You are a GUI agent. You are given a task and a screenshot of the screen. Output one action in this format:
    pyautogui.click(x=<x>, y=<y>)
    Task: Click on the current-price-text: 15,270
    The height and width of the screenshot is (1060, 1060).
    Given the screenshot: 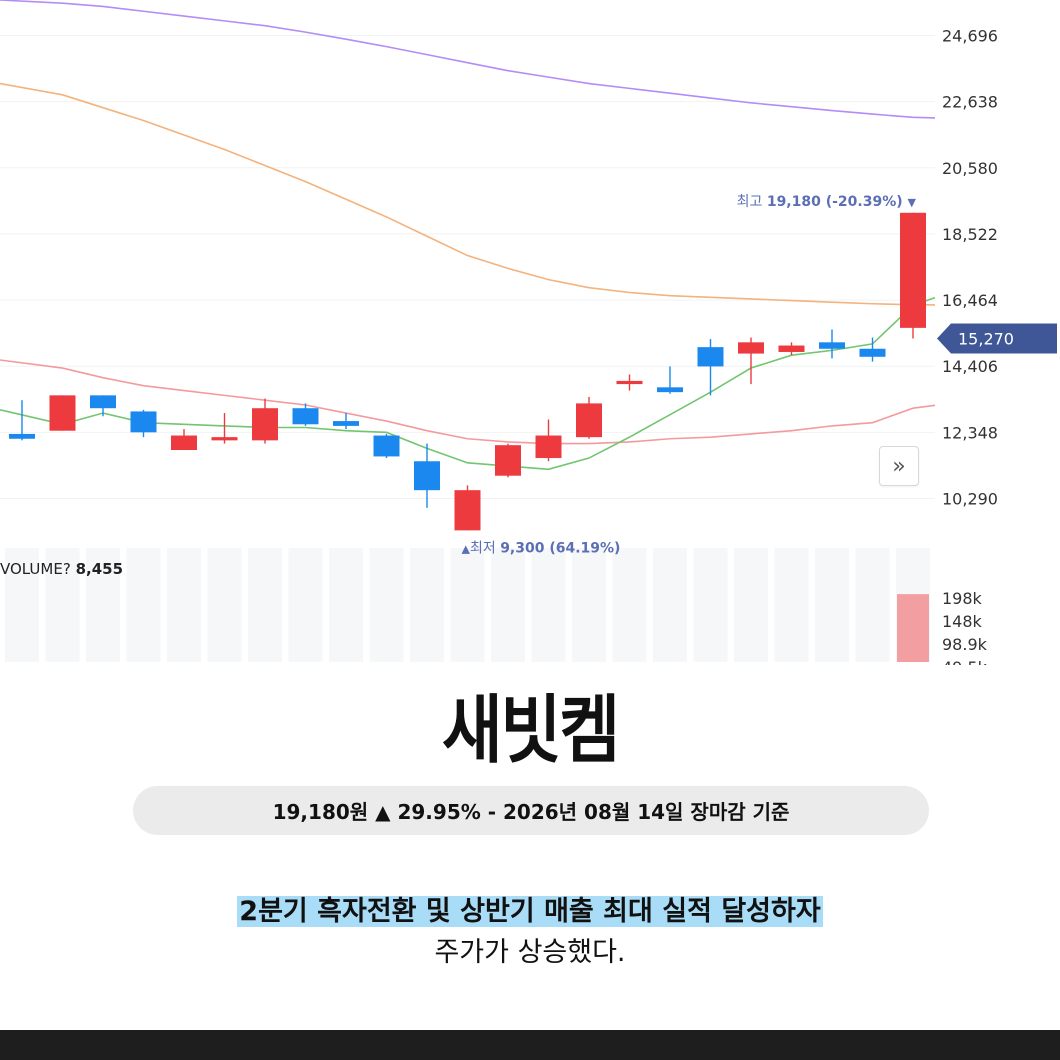 What is the action you would take?
    pyautogui.click(x=986, y=338)
    